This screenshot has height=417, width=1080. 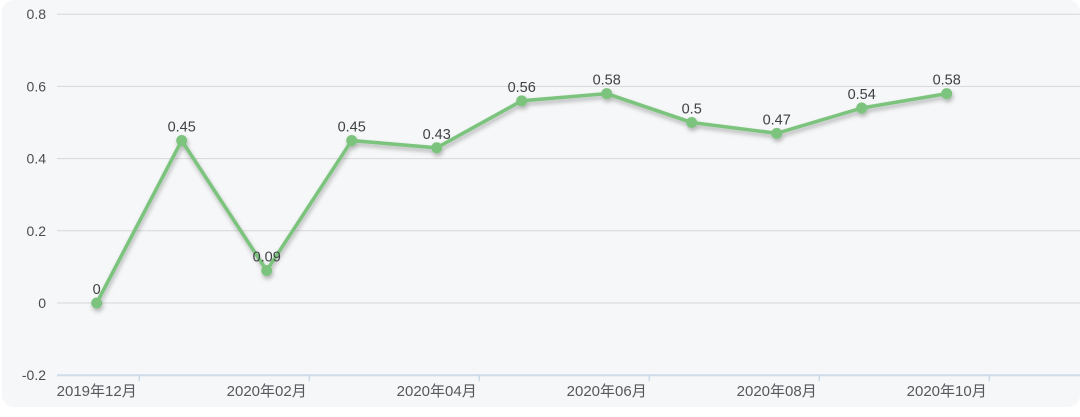 What do you see at coordinates (267, 391) in the screenshot?
I see `x-axis-label: 2020年02月` at bounding box center [267, 391].